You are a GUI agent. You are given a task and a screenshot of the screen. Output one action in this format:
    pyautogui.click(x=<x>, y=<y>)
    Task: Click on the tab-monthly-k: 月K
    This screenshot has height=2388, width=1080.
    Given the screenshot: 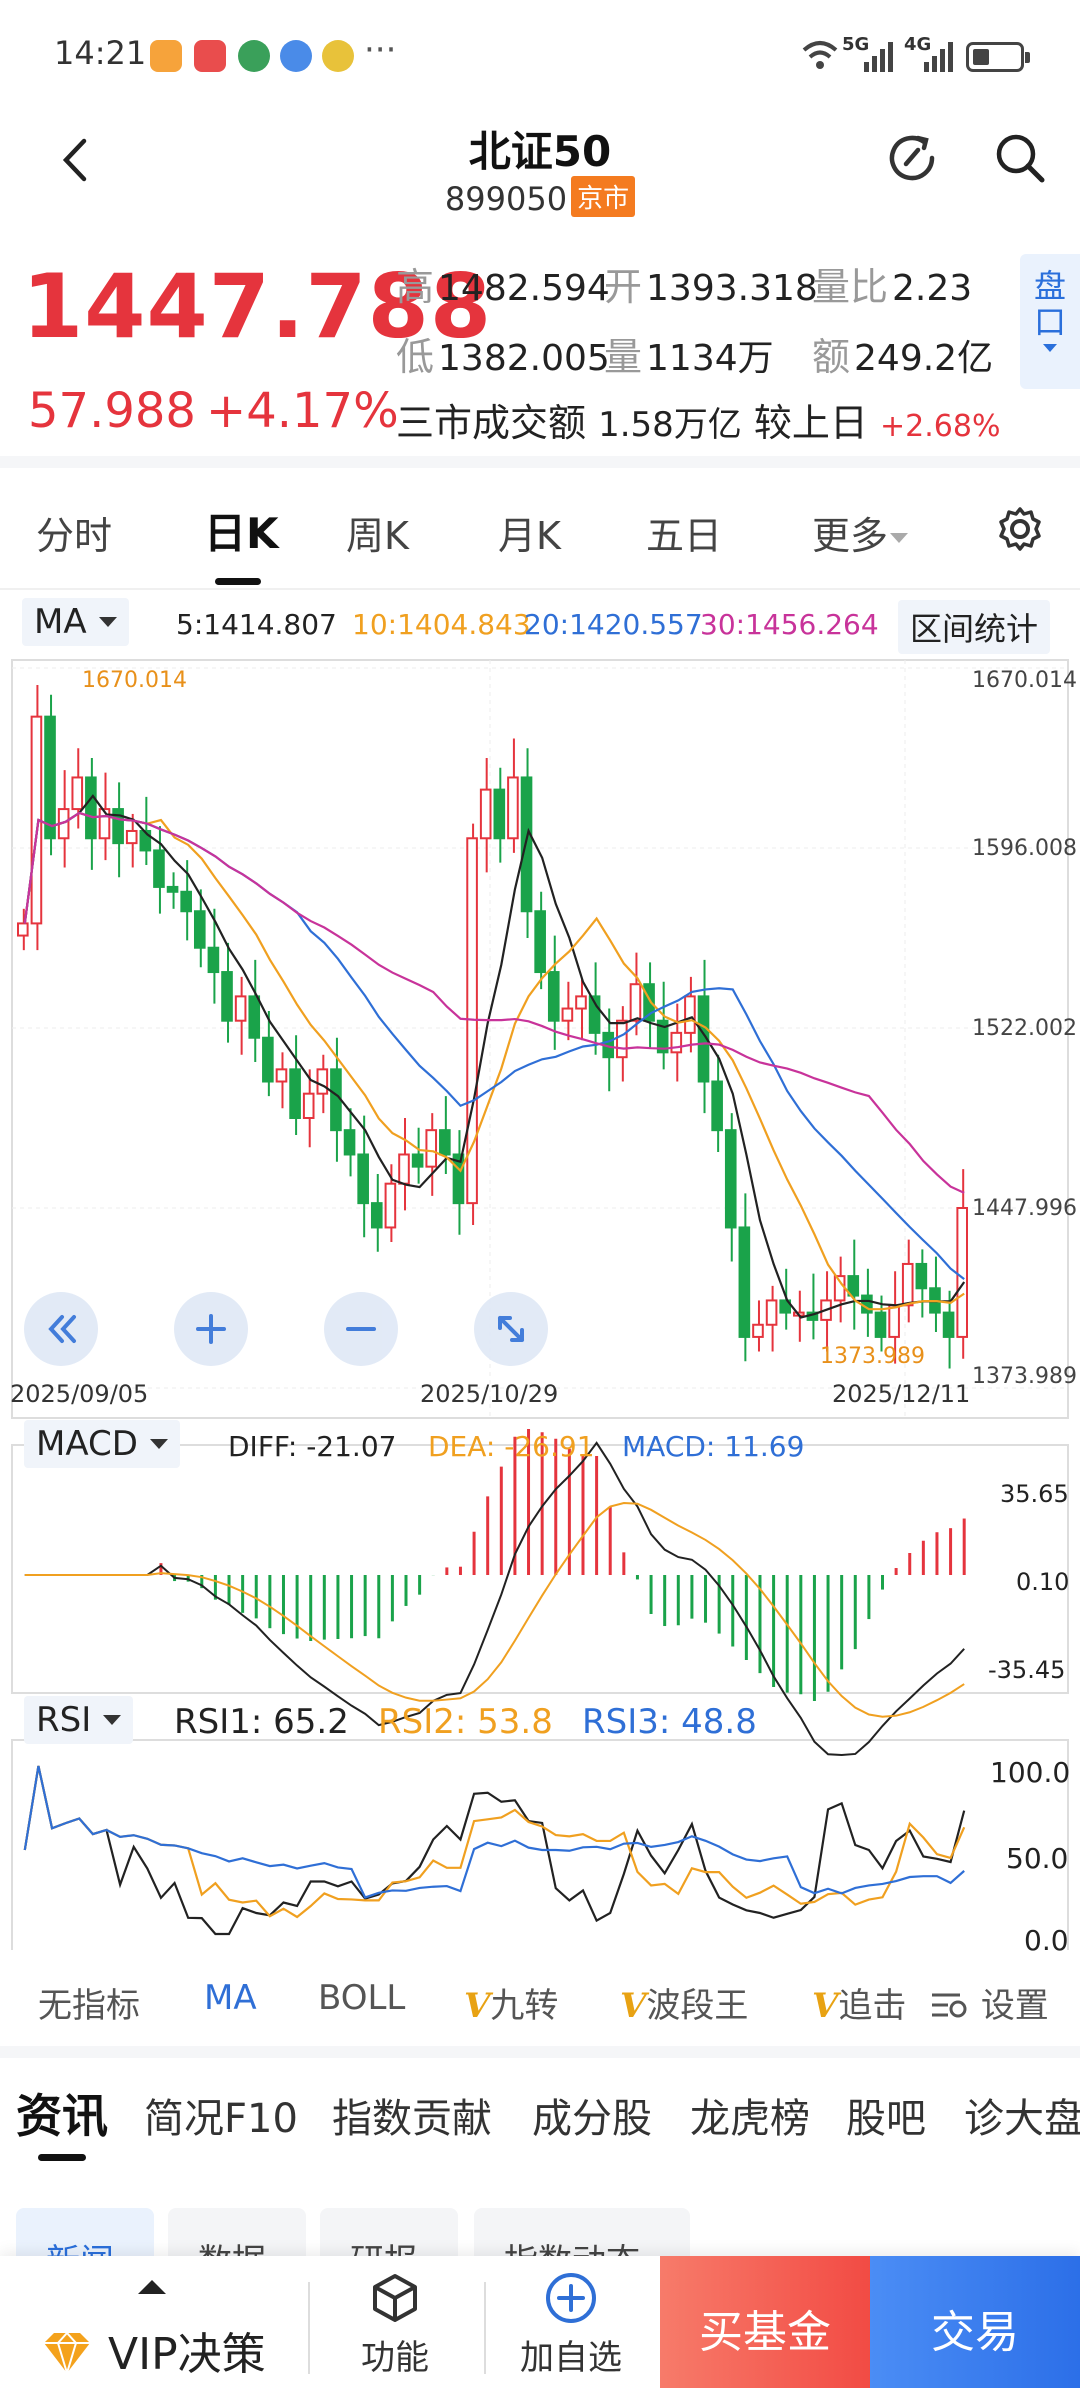 What is the action you would take?
    pyautogui.click(x=529, y=536)
    